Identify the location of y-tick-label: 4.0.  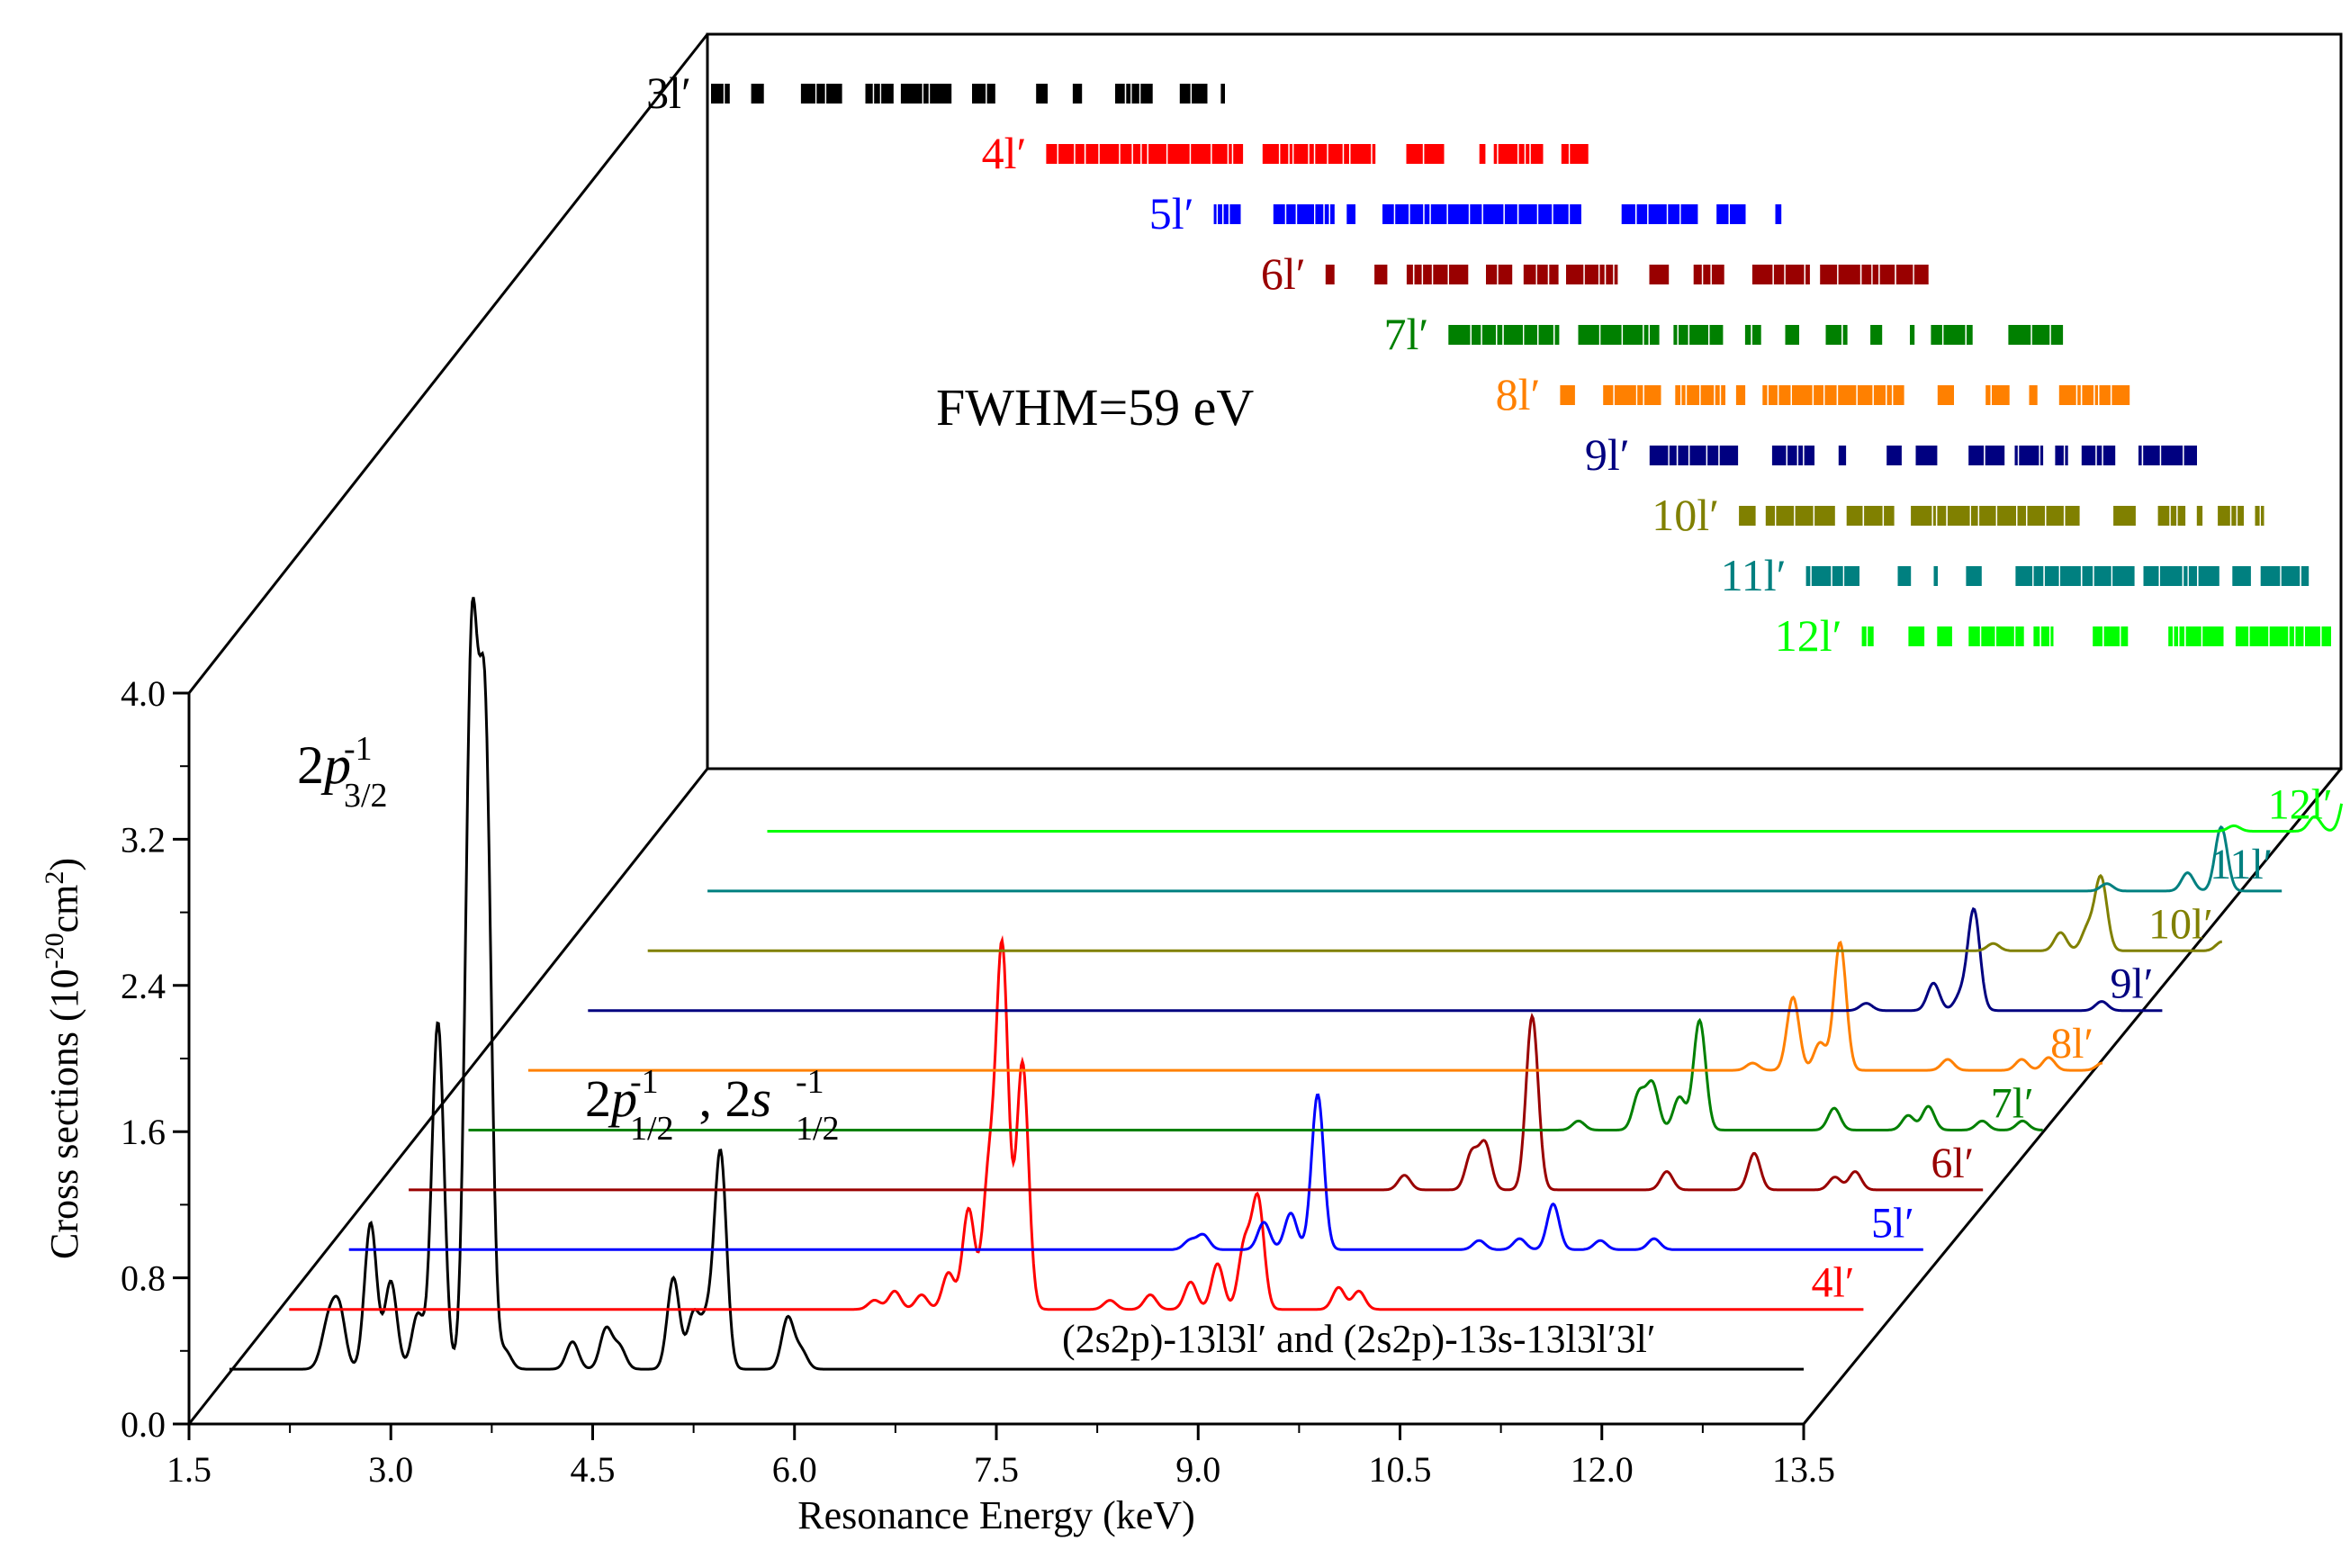
(143, 694).